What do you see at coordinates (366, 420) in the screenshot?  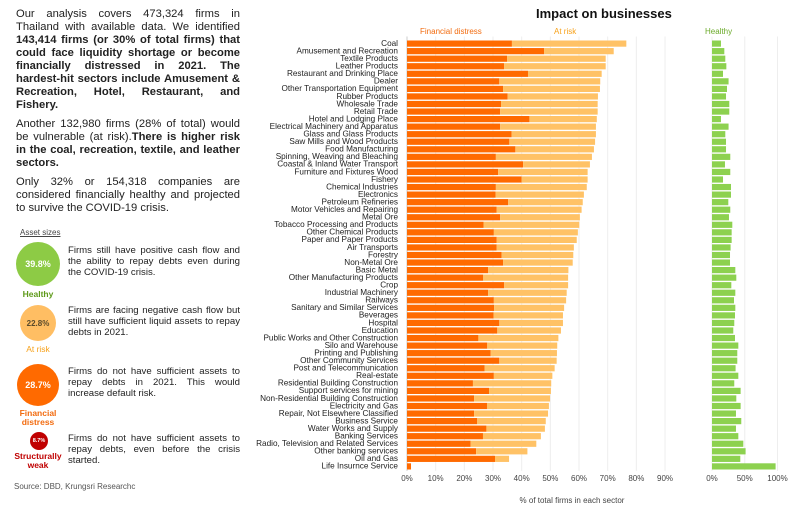 I see `category-label: Business Service` at bounding box center [366, 420].